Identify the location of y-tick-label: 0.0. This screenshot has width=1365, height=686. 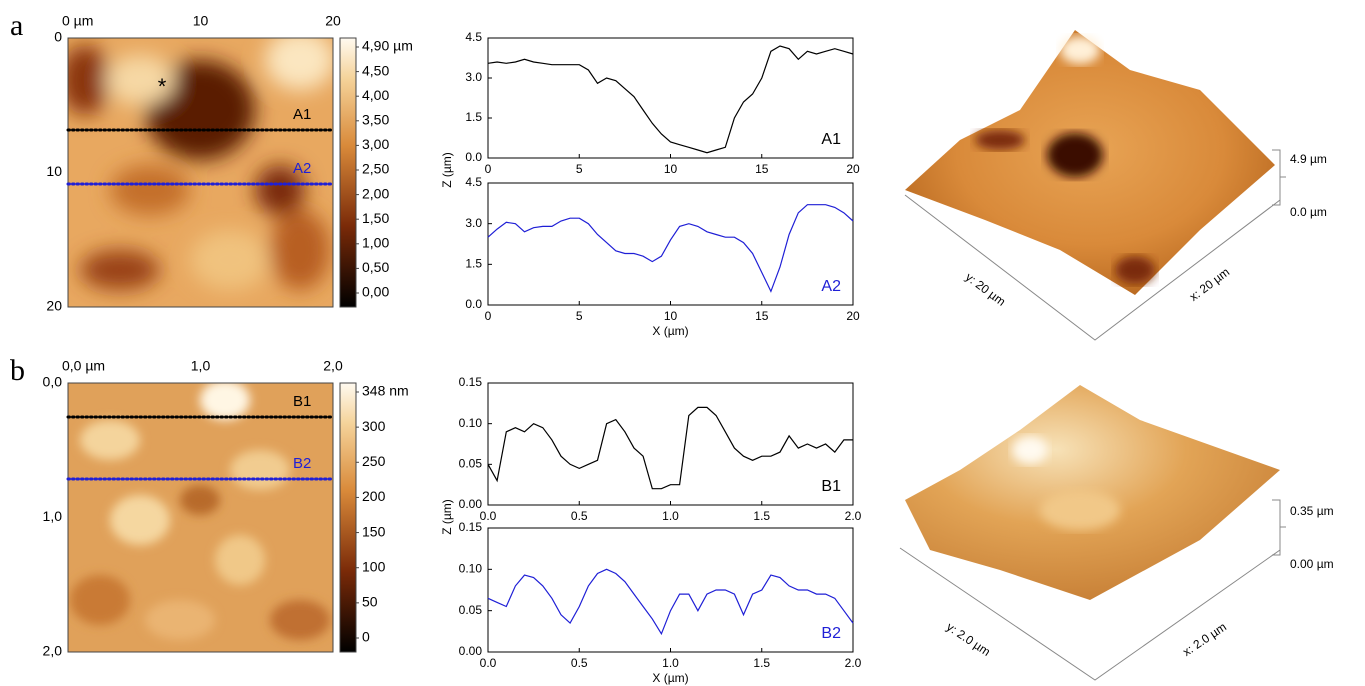
(473, 304).